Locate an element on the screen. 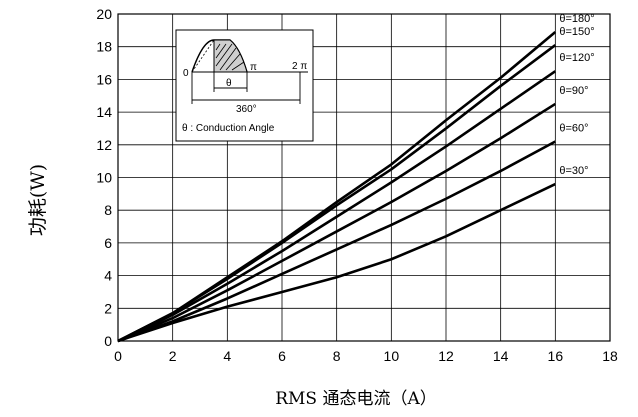 The height and width of the screenshot is (417, 638). series-label: θ=90° is located at coordinates (573, 91).